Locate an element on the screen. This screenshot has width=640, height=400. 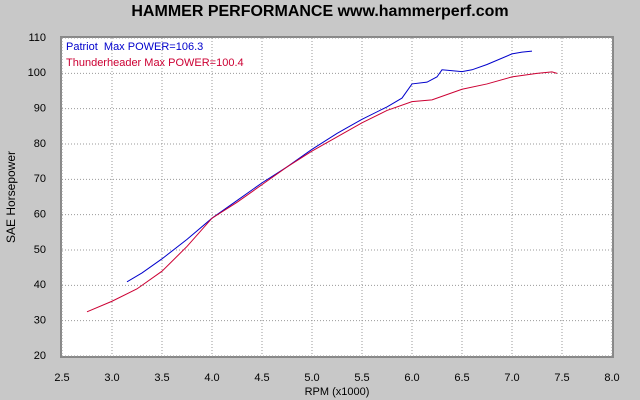
x-tick-label: 5.0 is located at coordinates (311, 378).